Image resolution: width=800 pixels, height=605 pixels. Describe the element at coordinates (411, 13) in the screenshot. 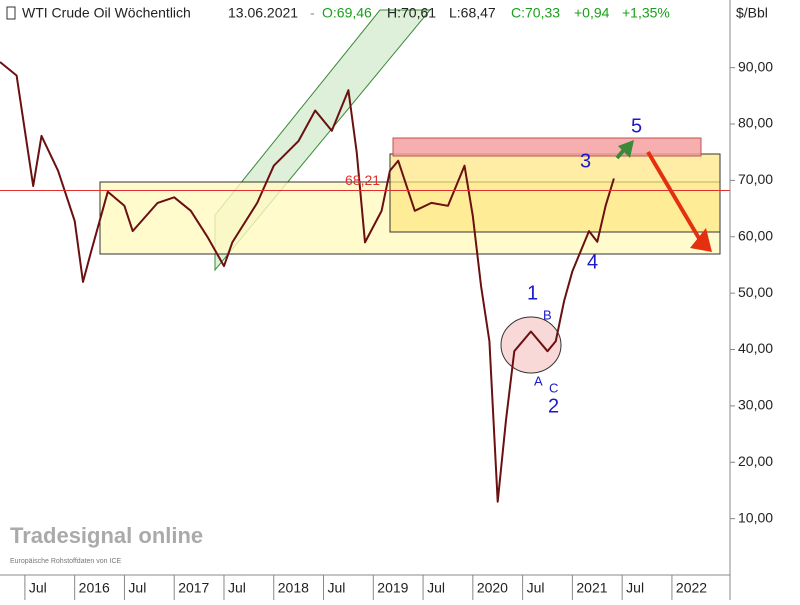

I see `high: H:70,61` at that location.